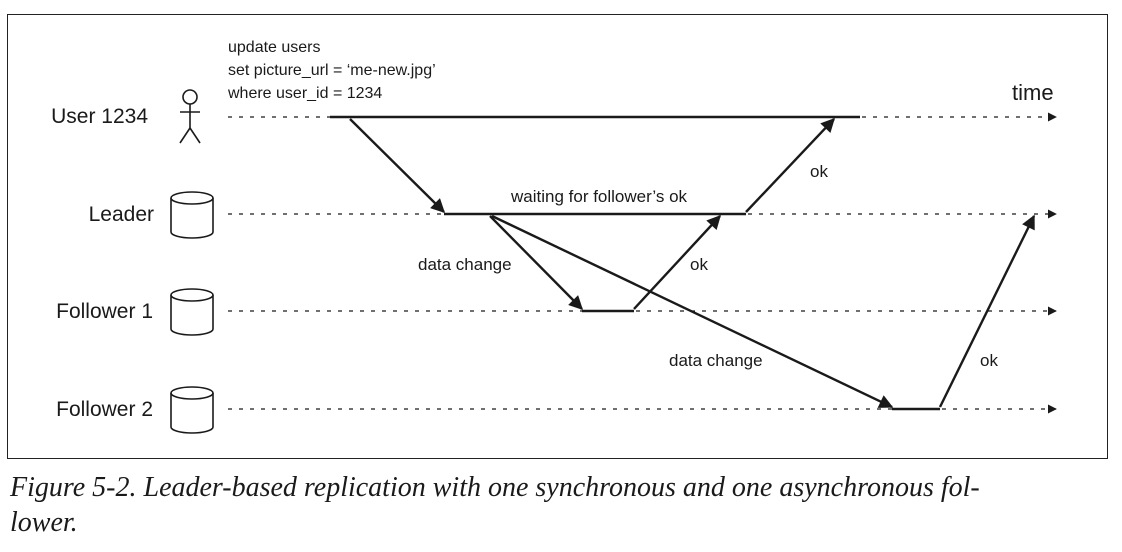 The image size is (1122, 552). What do you see at coordinates (332, 70) in the screenshot?
I see `sql-line-2: set picture_url = ‘me-new.jpg’` at bounding box center [332, 70].